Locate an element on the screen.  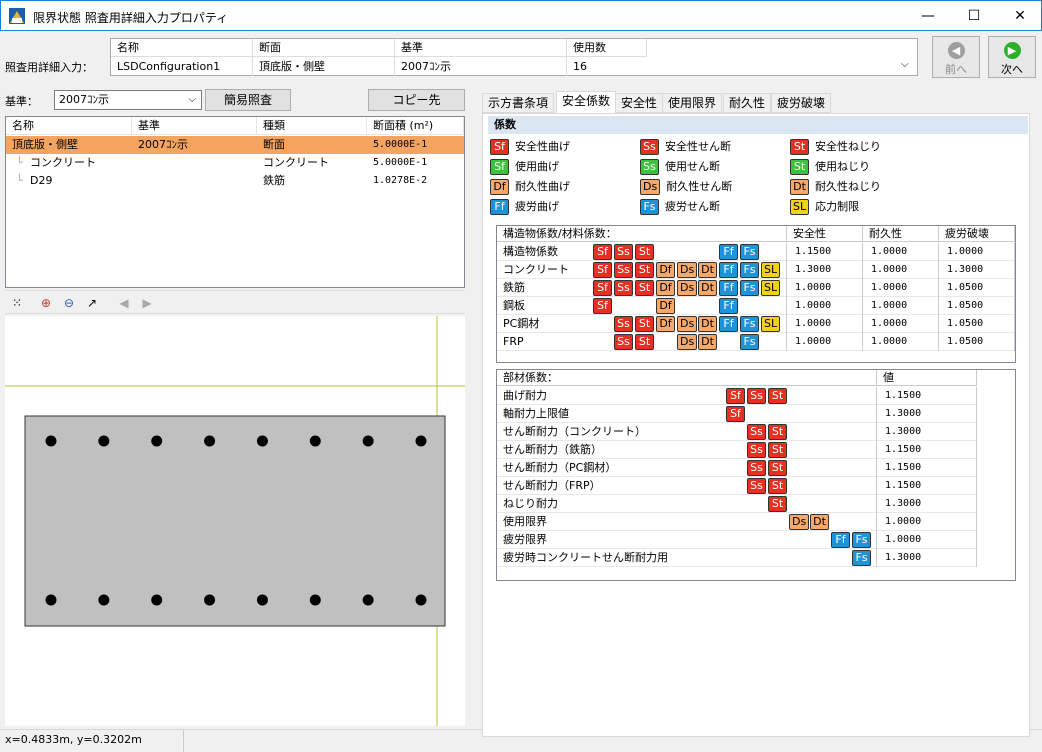
next-button: ▶ 次へ is located at coordinates (1012, 57).